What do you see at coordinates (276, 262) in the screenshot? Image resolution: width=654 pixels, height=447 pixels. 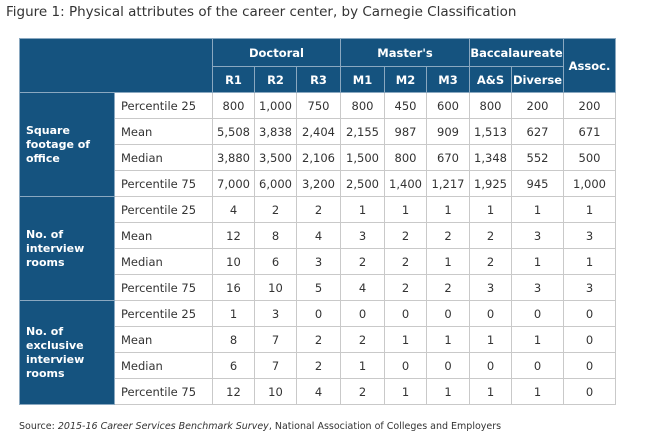 I see `value-cell: 6` at bounding box center [276, 262].